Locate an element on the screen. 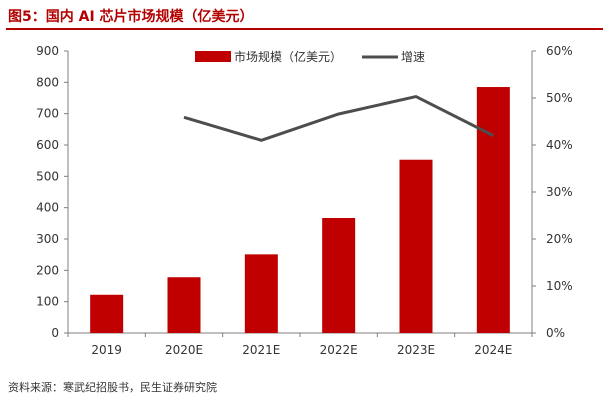  left-tick-label: 800 is located at coordinates (47, 82).